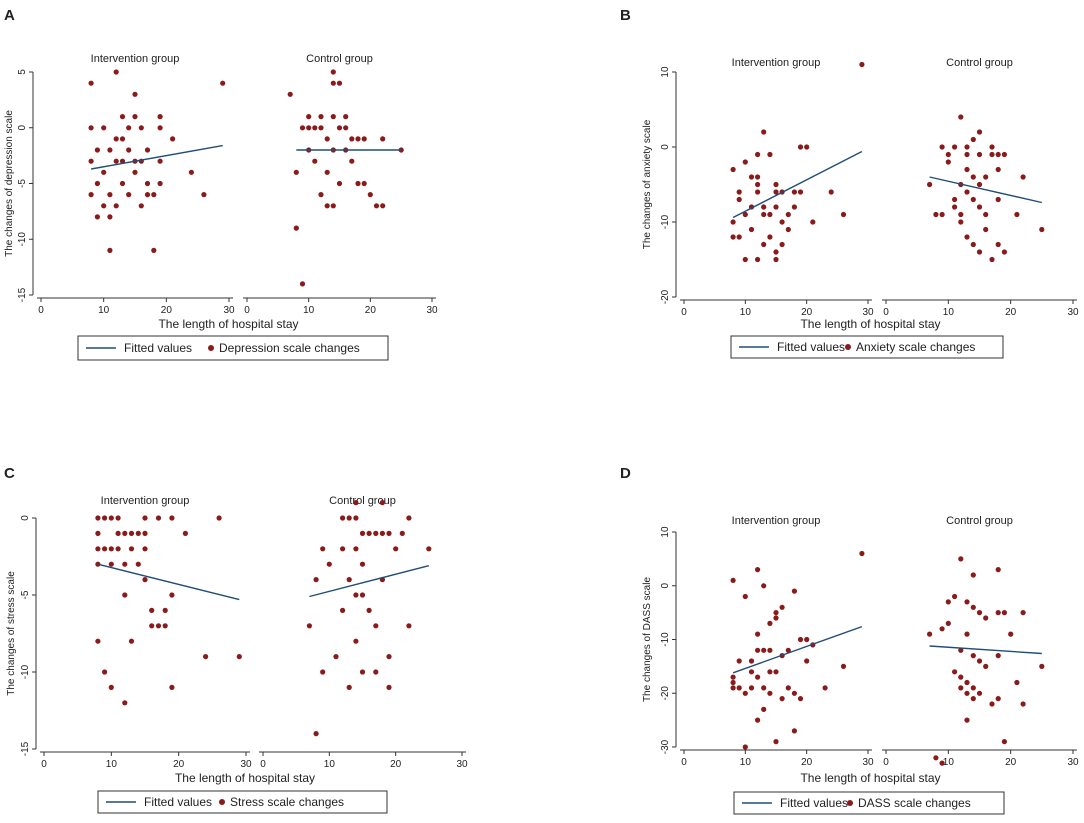  What do you see at coordinates (867, 347) in the screenshot?
I see `legend: Fitted values Anxiety scale changes` at bounding box center [867, 347].